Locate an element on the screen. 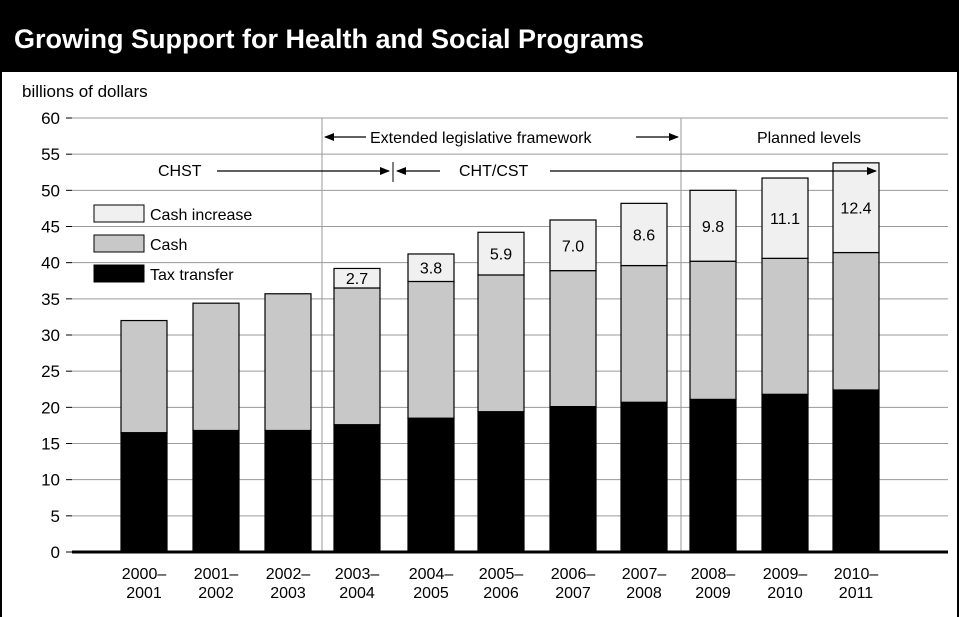 The height and width of the screenshot is (617, 959). x-tick-label: 2001 is located at coordinates (144, 593).